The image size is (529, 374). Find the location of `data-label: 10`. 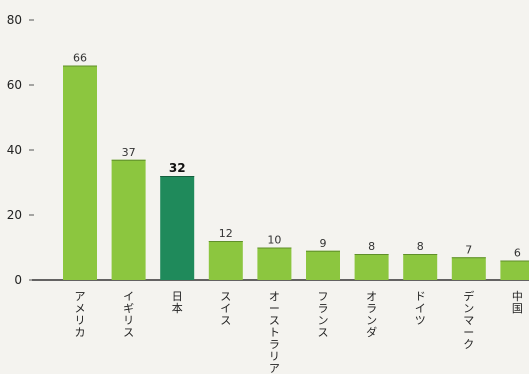

data-label: 10 is located at coordinates (274, 240).